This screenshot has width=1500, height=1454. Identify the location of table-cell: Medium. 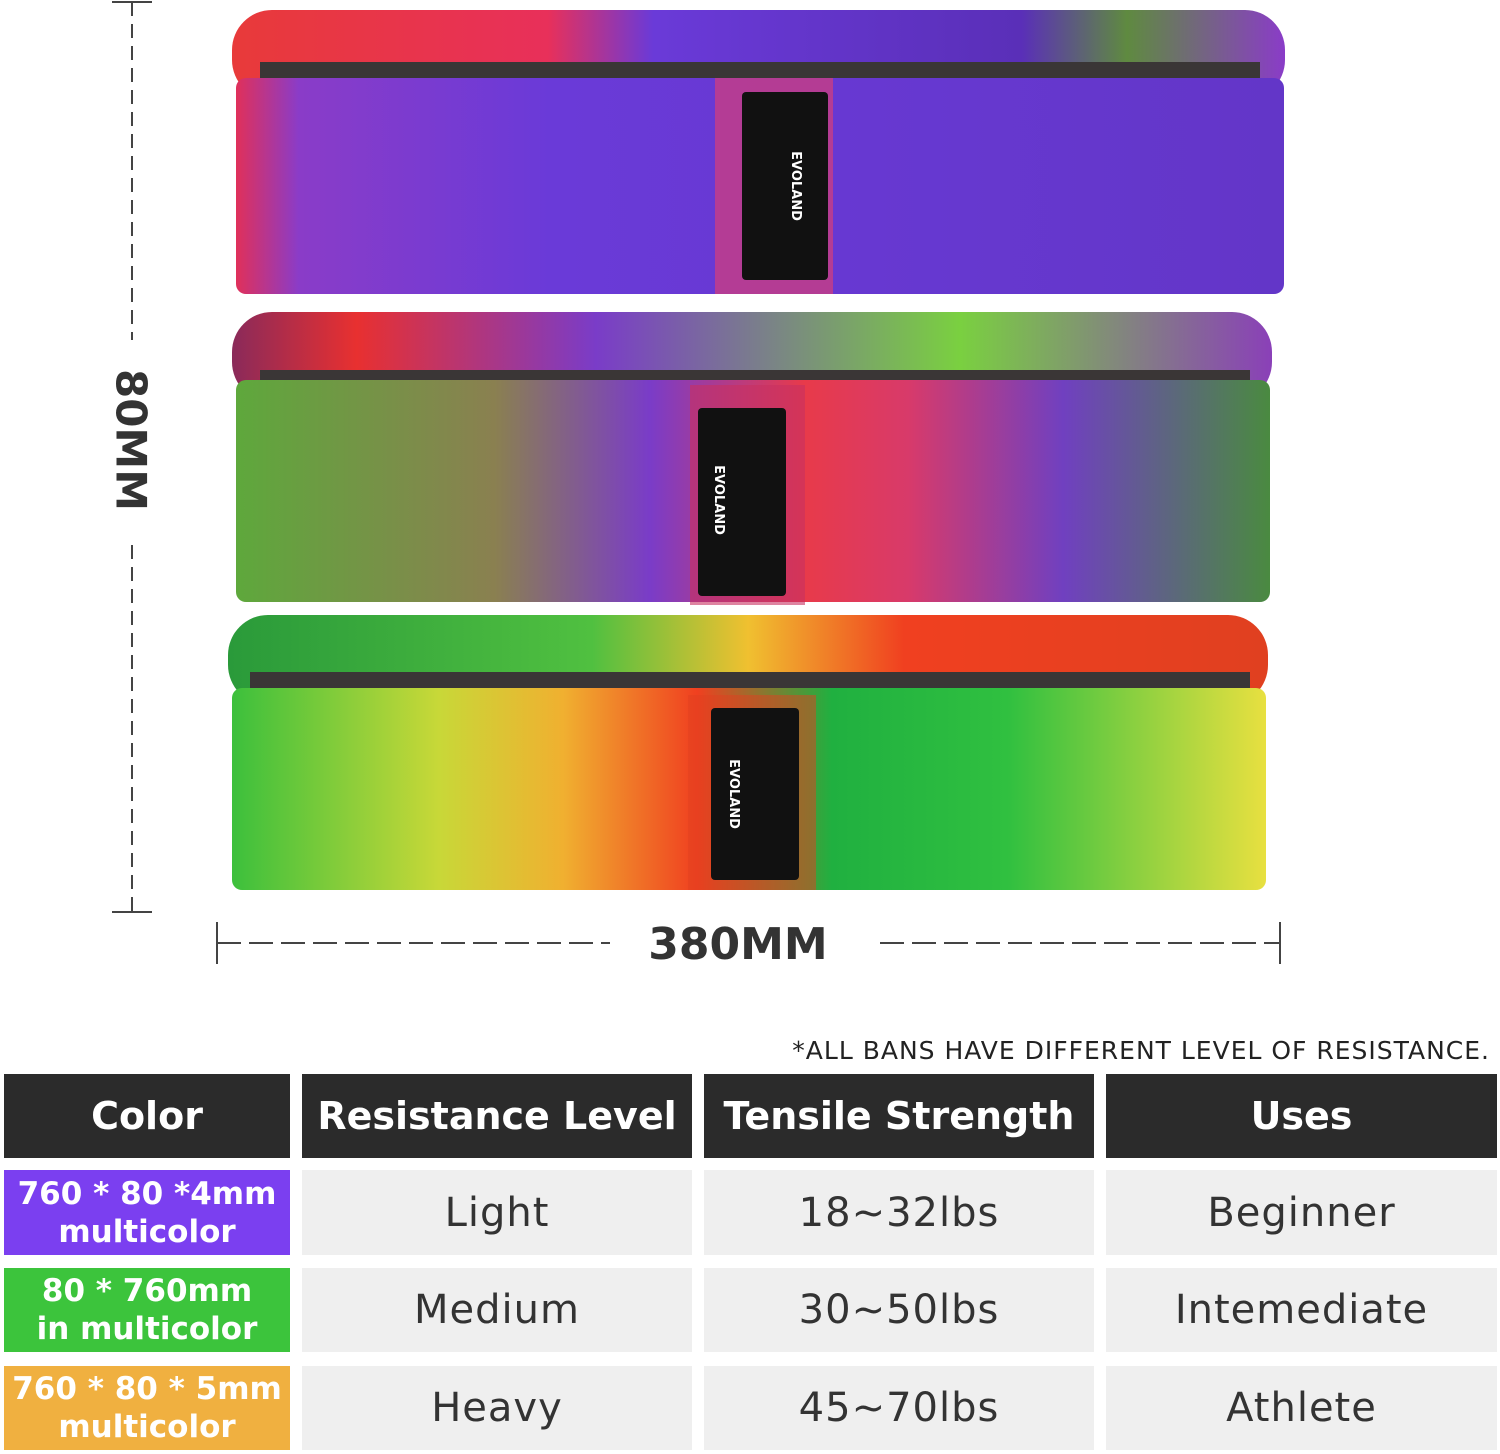
(497, 1310).